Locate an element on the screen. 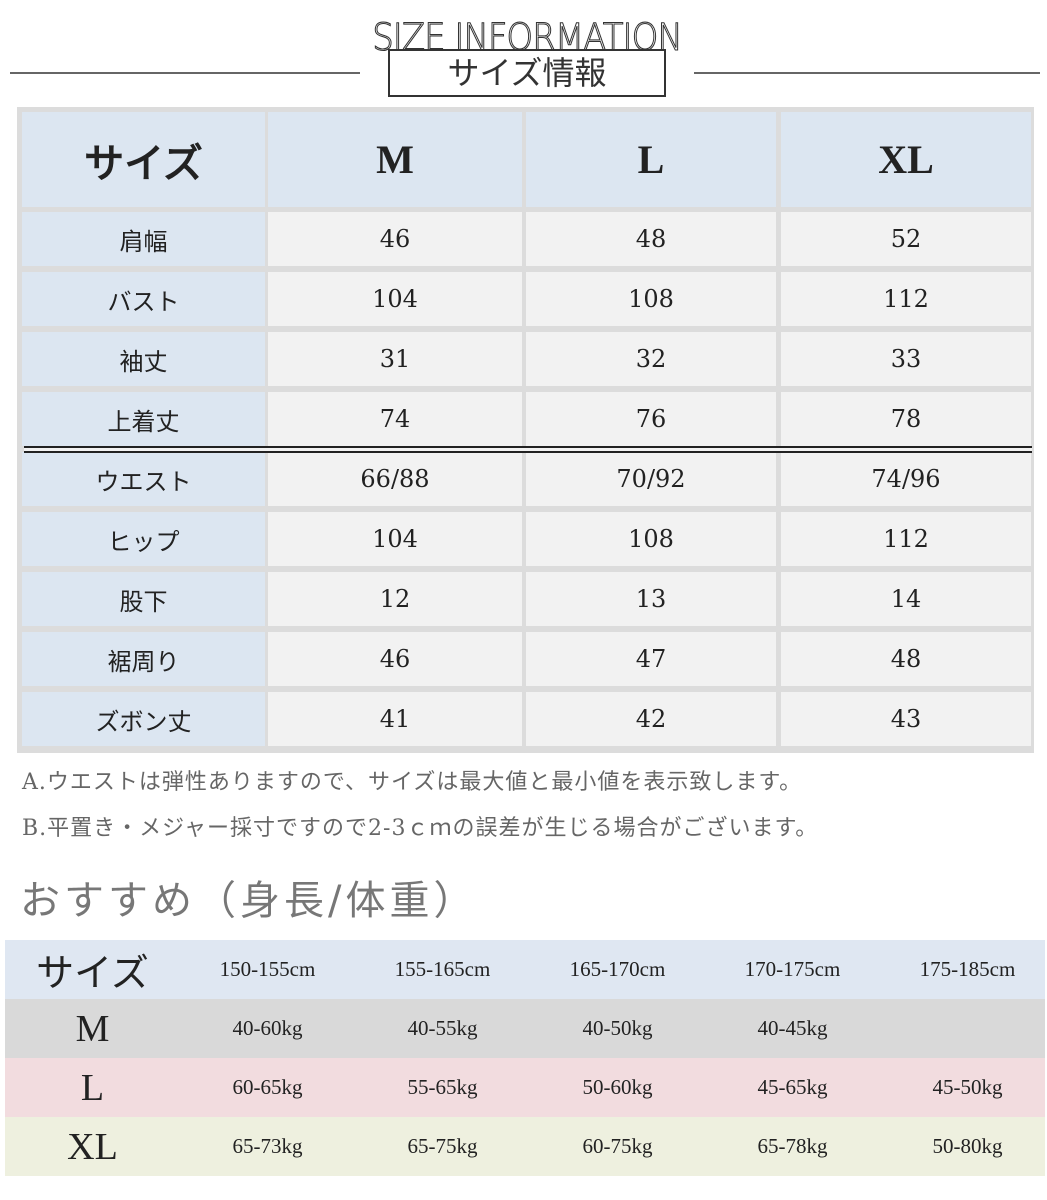 The width and height of the screenshot is (1047, 1200). recommend-row: L 60-65kg 55-65kg 50-60kg 45-65kg 45-50kg is located at coordinates (525, 1087).